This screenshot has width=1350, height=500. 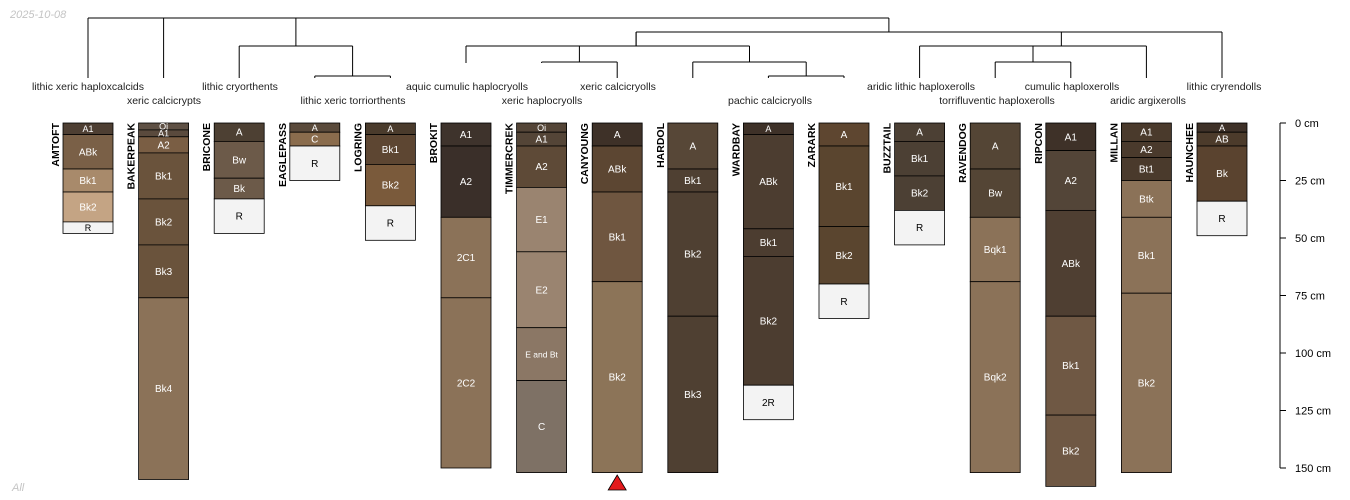 What do you see at coordinates (82, 178) in the screenshot?
I see `soil-profile-amtoft: A1 ABk Bk1 Bk2 R AMTOFT` at bounding box center [82, 178].